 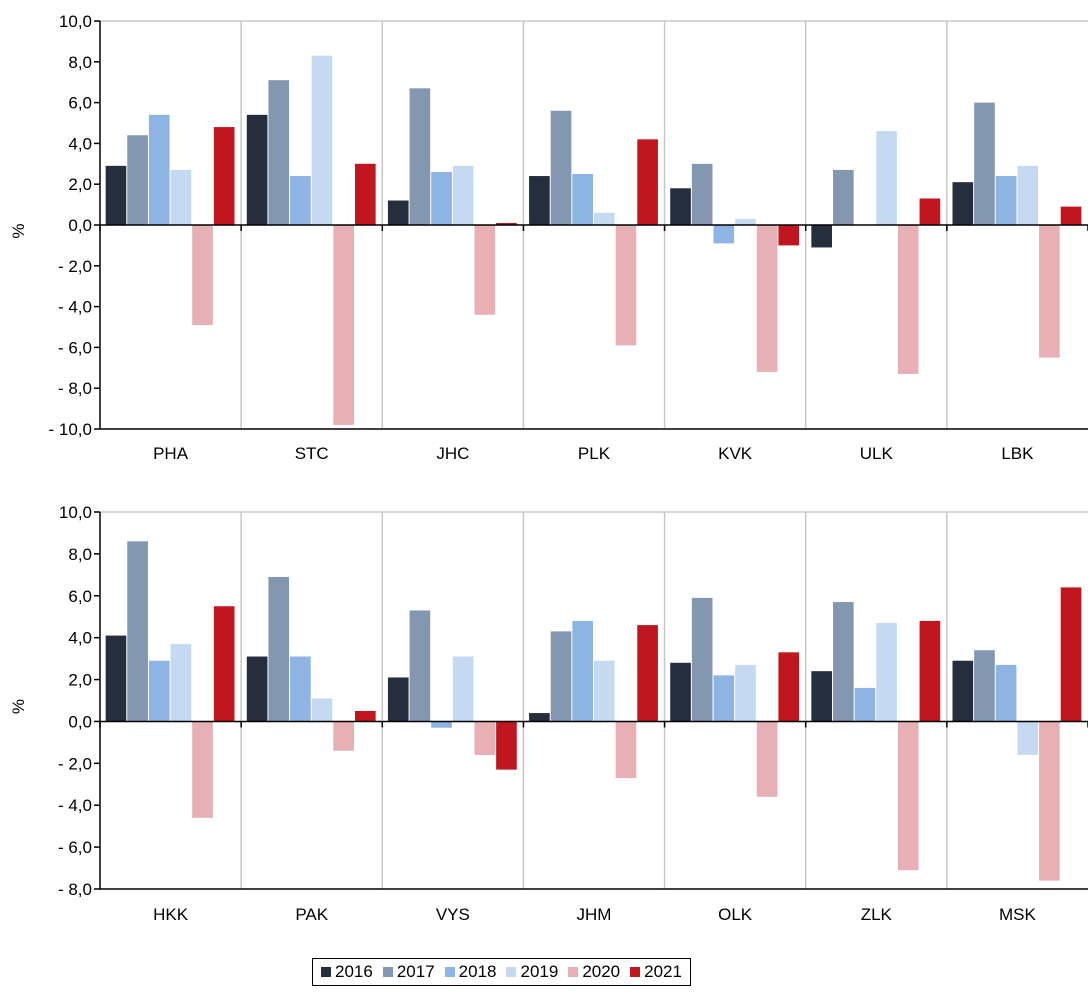 What do you see at coordinates (984, 163) in the screenshot?
I see `bar-lbk-2017` at bounding box center [984, 163].